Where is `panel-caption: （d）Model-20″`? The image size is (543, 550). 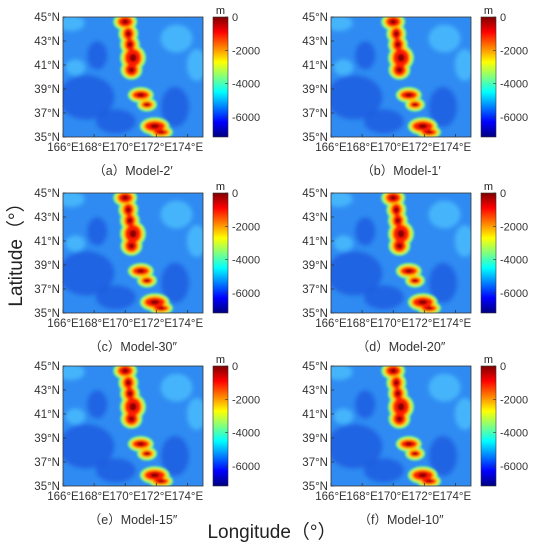 panel-caption: （d）Model-20″ is located at coordinates (401, 347).